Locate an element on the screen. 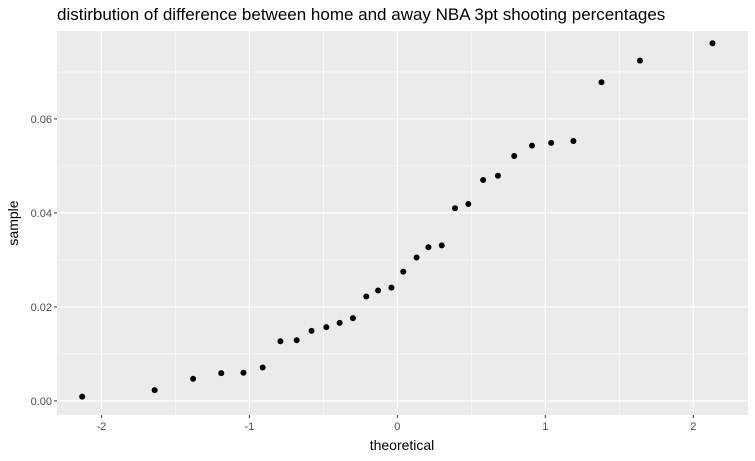 The width and height of the screenshot is (755, 461). y-axis: 0.00 0.02 0.04 0.06 is located at coordinates (44, 261).